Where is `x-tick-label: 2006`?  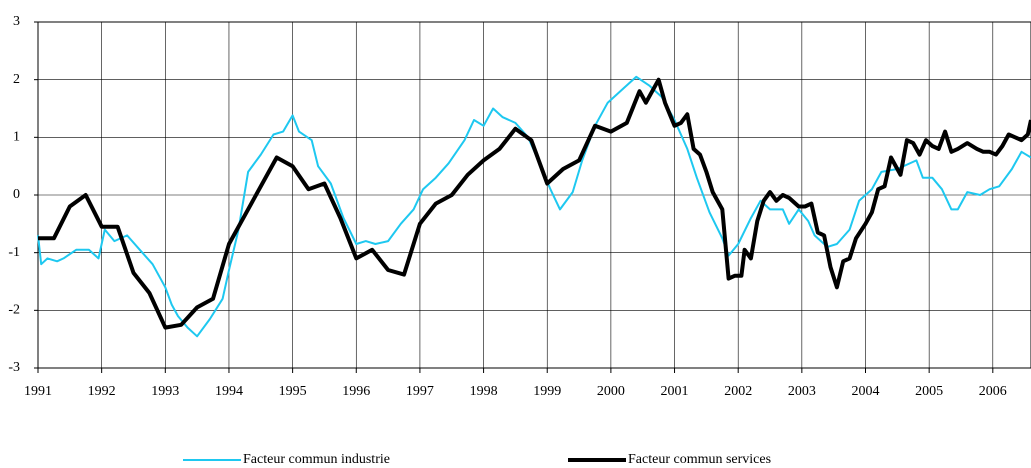 x-tick-label: 2006 is located at coordinates (993, 391).